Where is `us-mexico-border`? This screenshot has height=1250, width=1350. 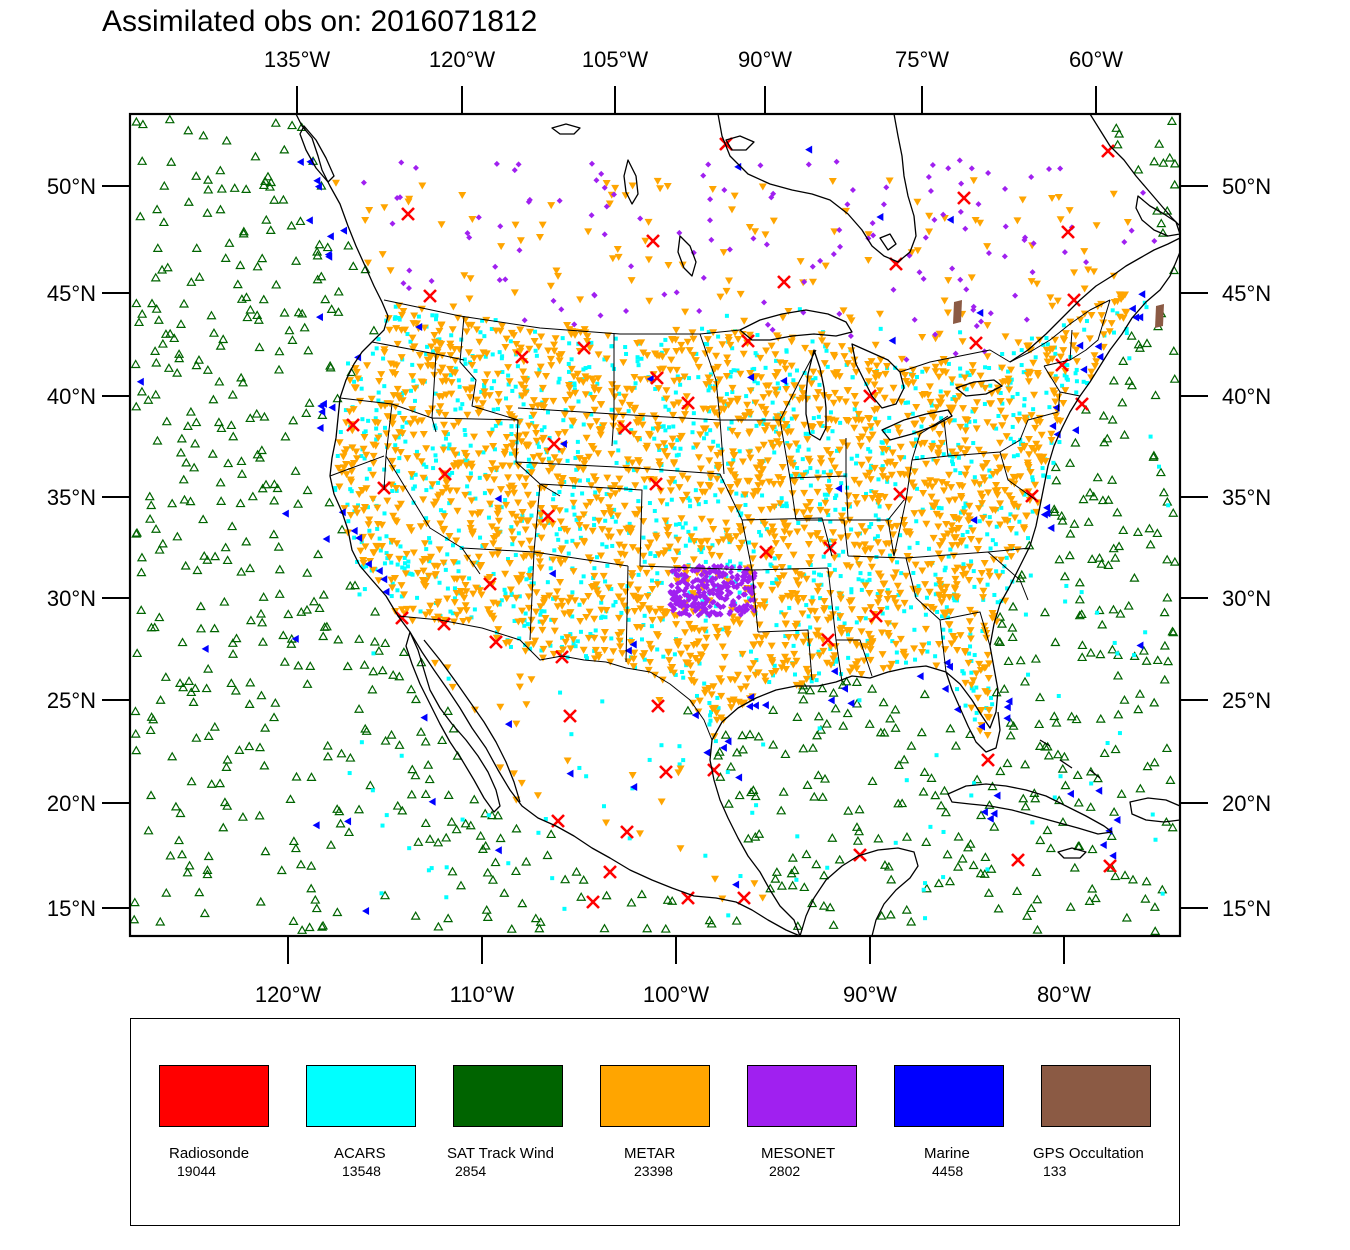
us-mexico-border is located at coordinates (555, 678).